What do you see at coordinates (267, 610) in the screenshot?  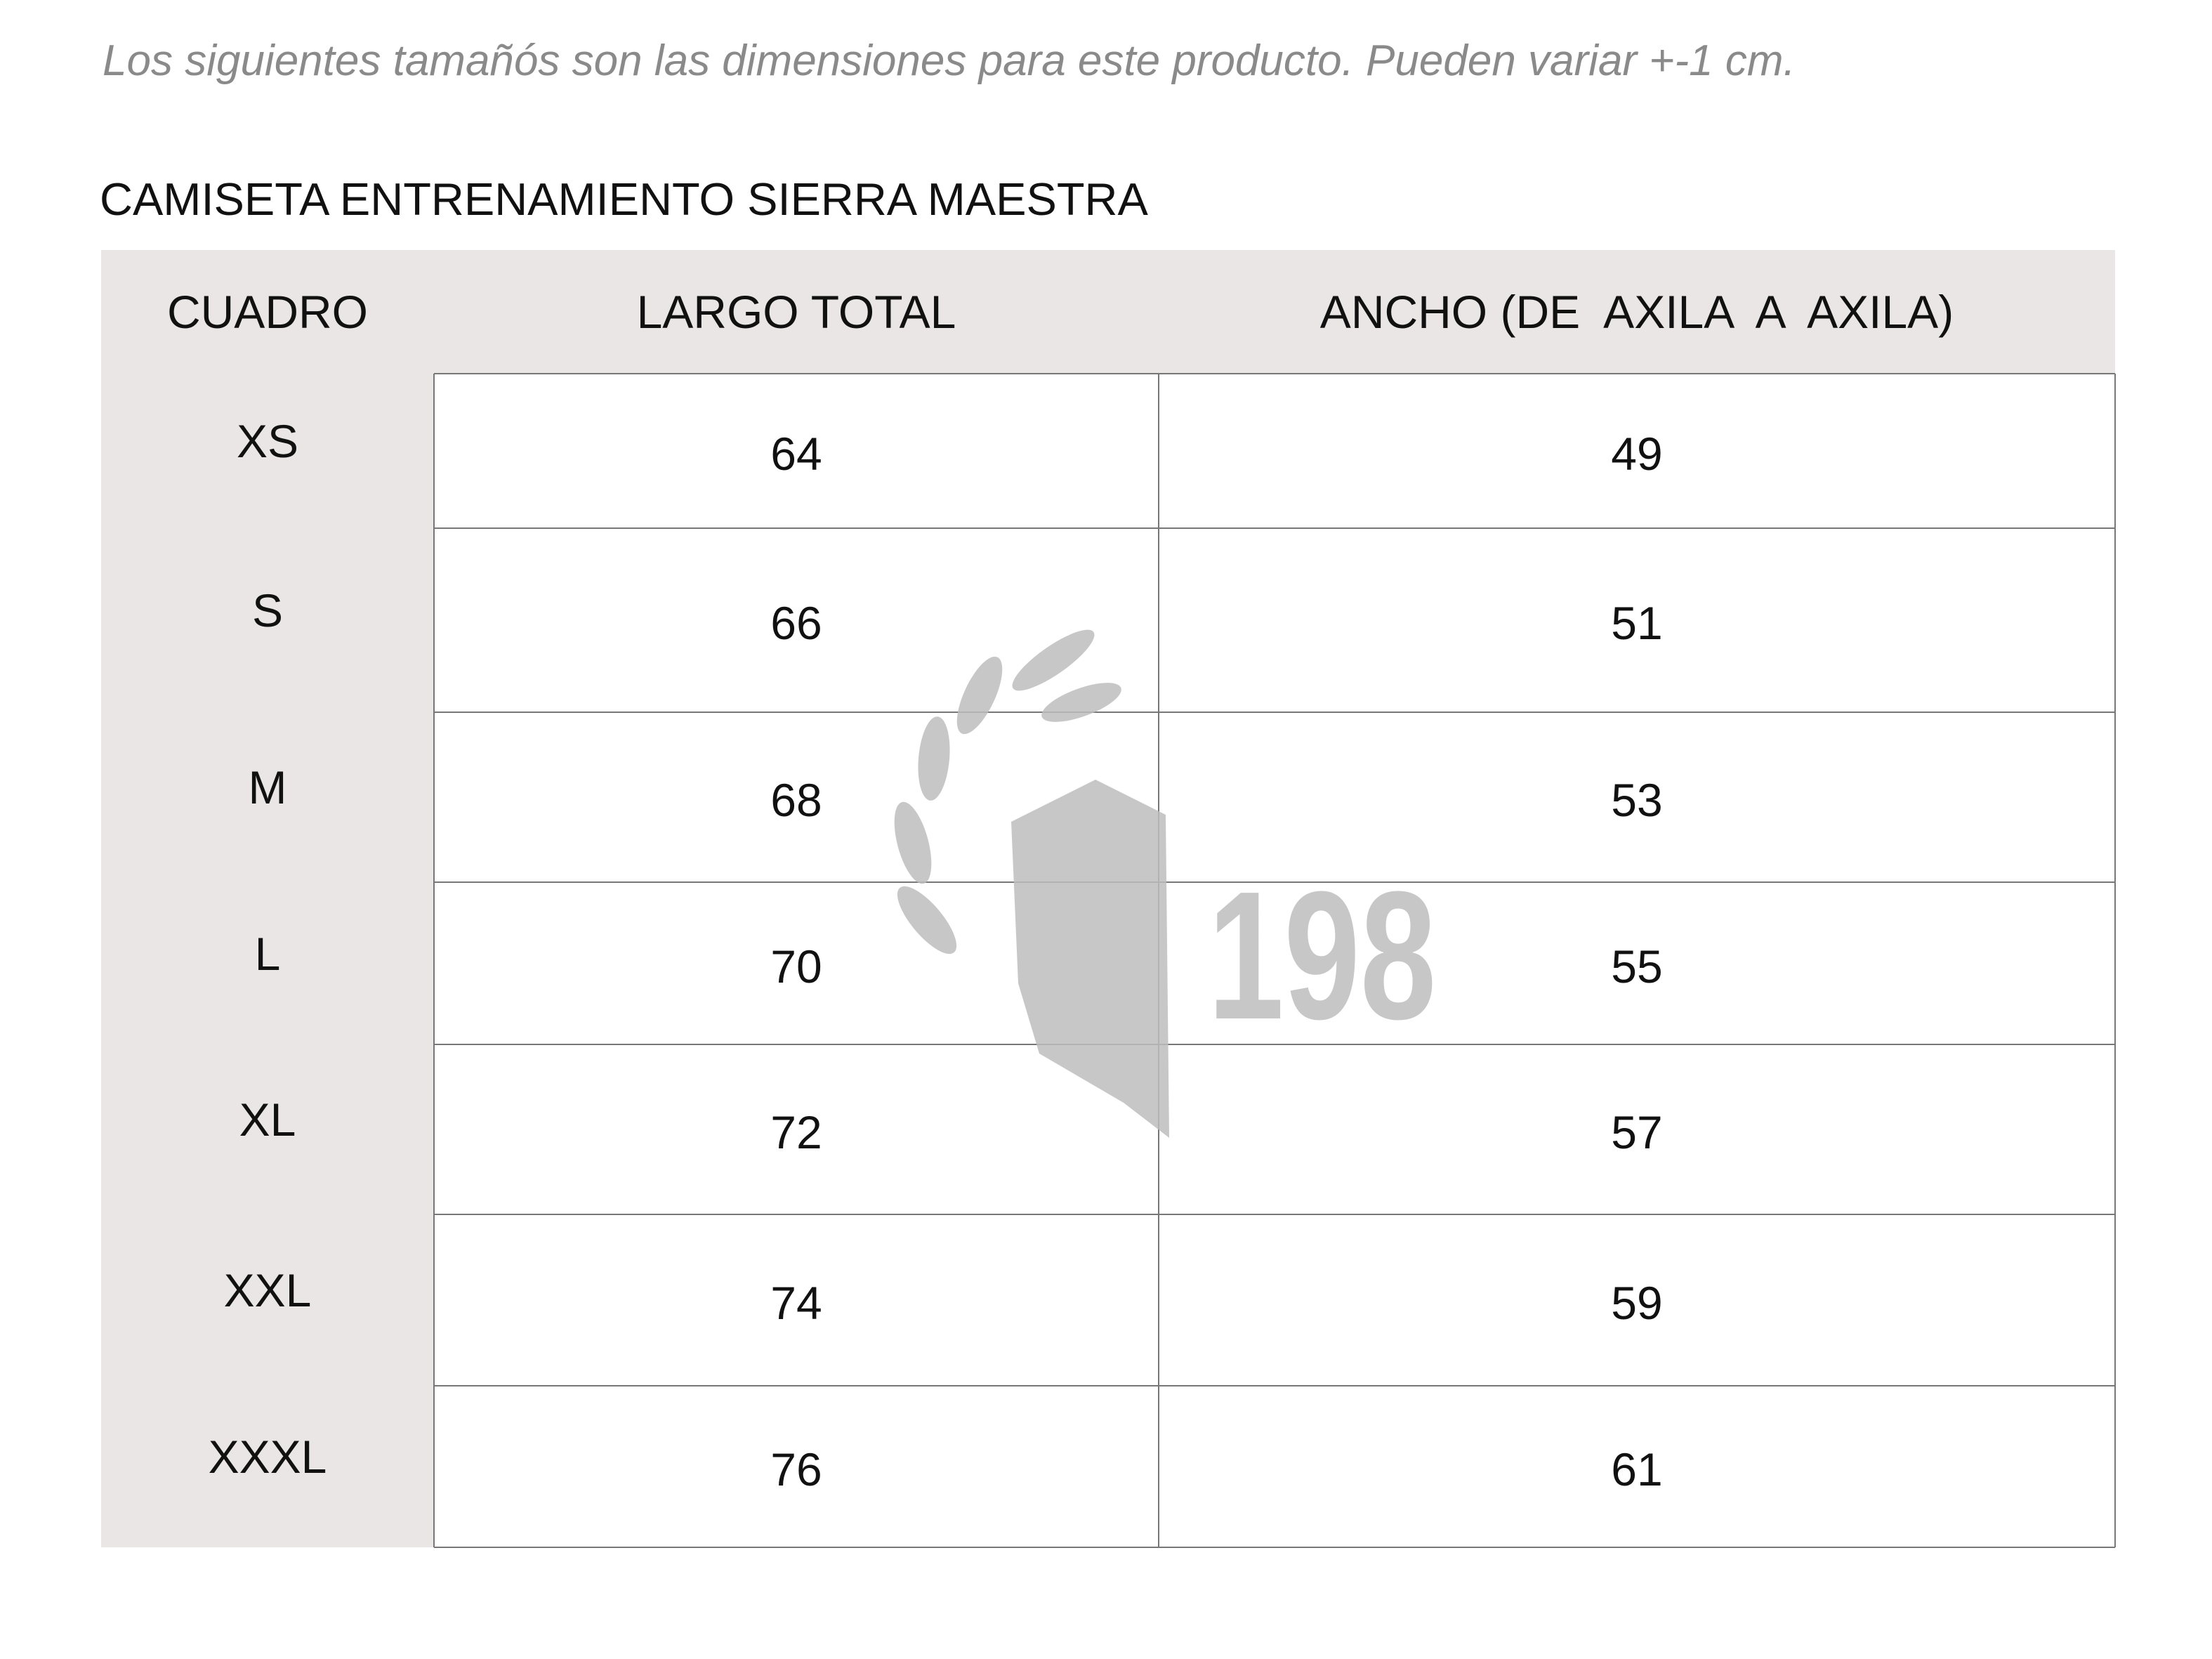 I see `size-label: S` at bounding box center [267, 610].